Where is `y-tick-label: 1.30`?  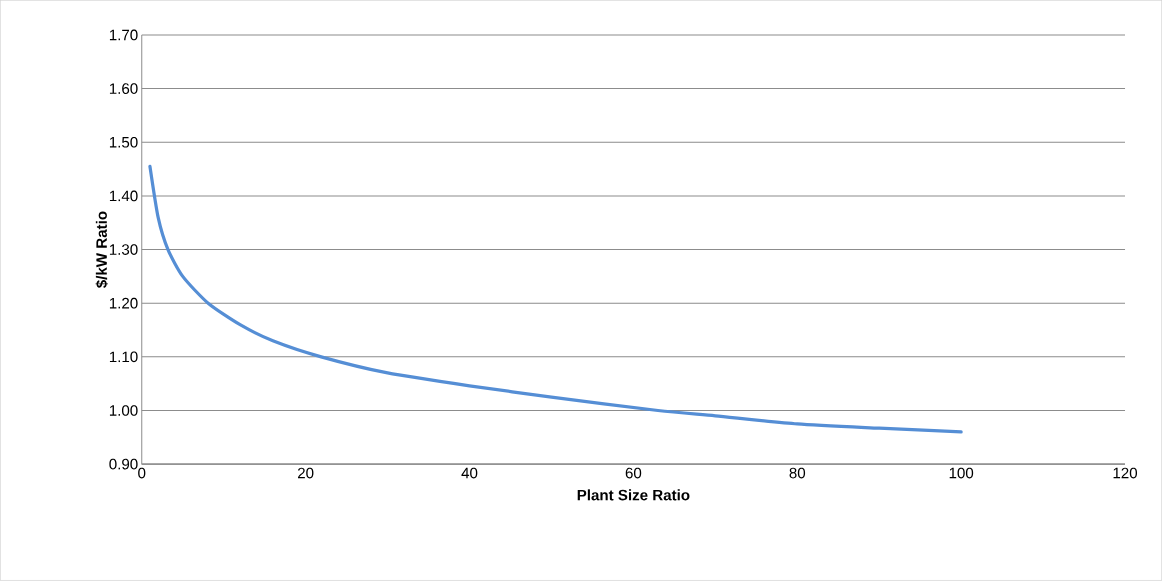
y-tick-label: 1.30 is located at coordinates (123, 250).